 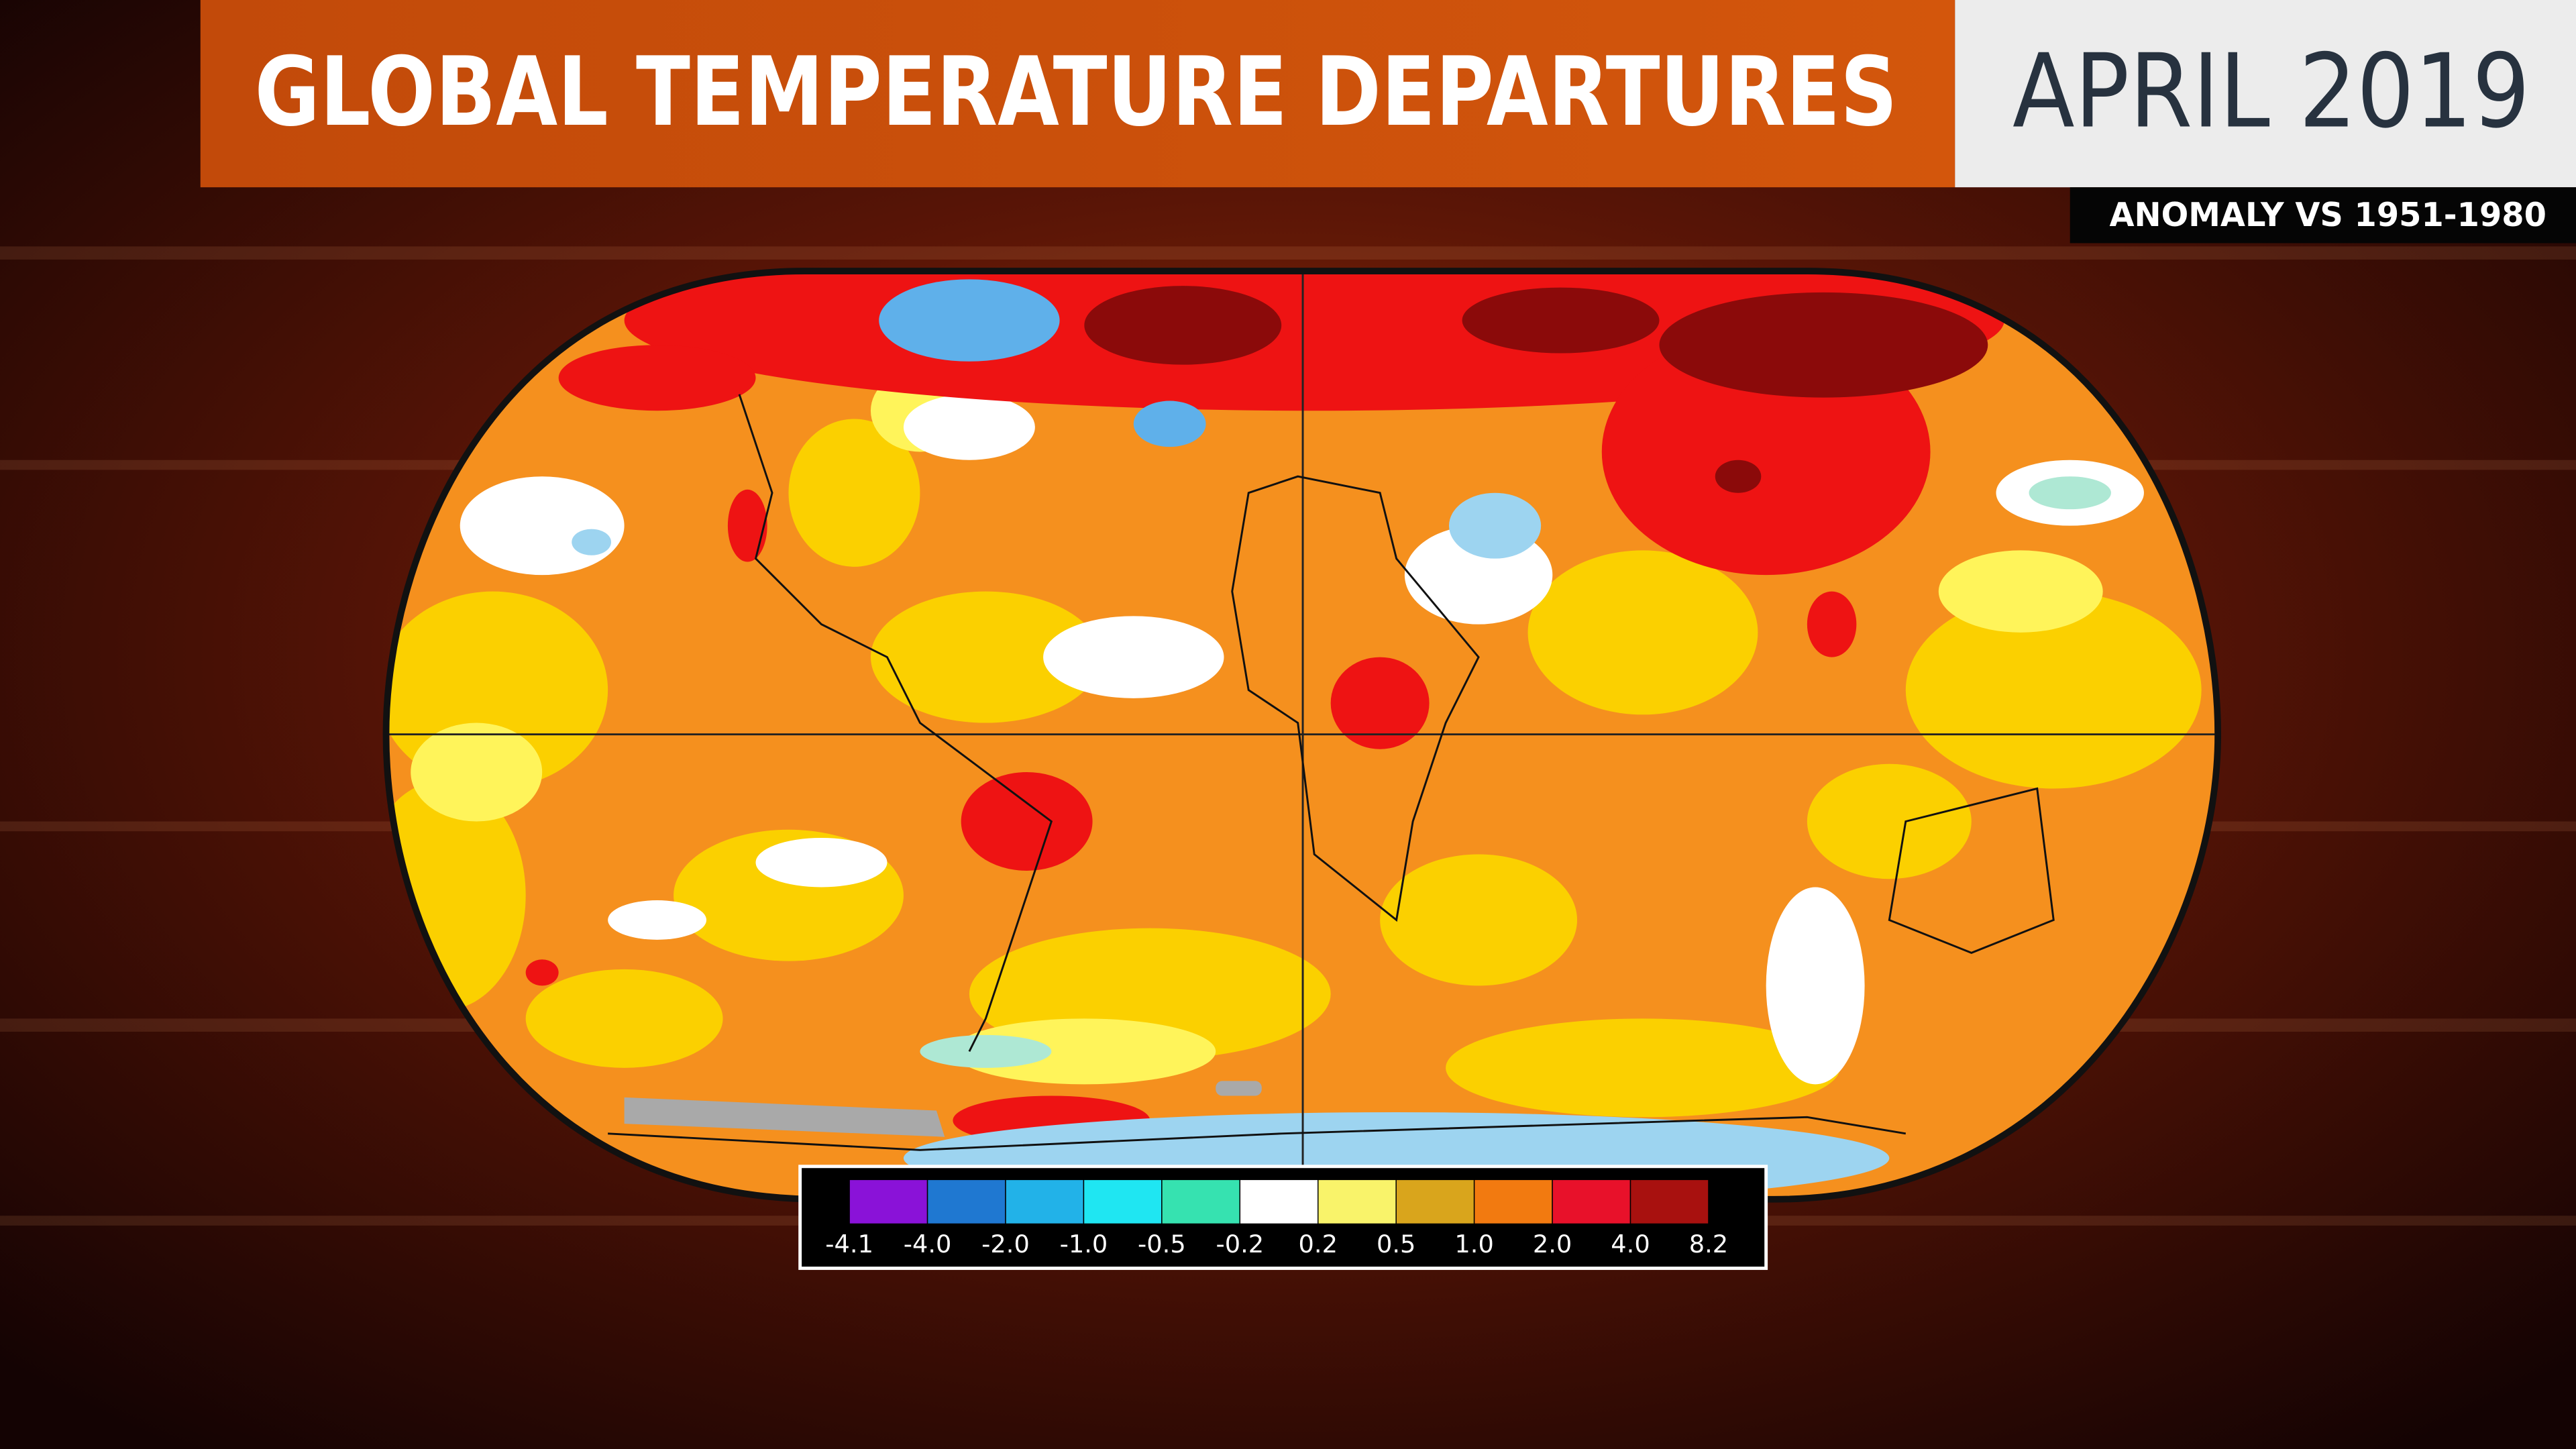 I want to click on legend-label: -0.5, so click(x=1162, y=1244).